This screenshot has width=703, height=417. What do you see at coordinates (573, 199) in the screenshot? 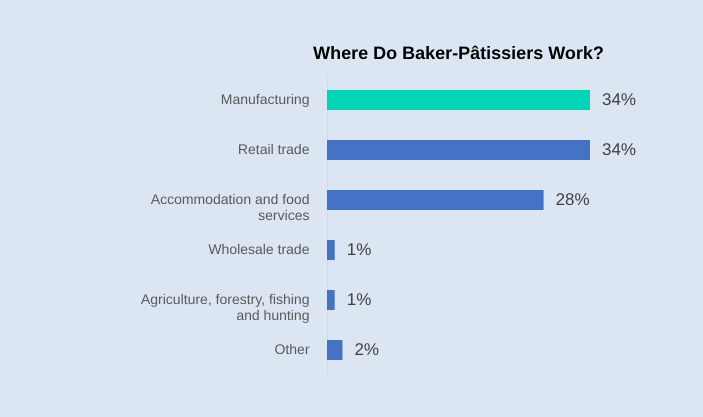
I see `data-label: 28%` at bounding box center [573, 199].